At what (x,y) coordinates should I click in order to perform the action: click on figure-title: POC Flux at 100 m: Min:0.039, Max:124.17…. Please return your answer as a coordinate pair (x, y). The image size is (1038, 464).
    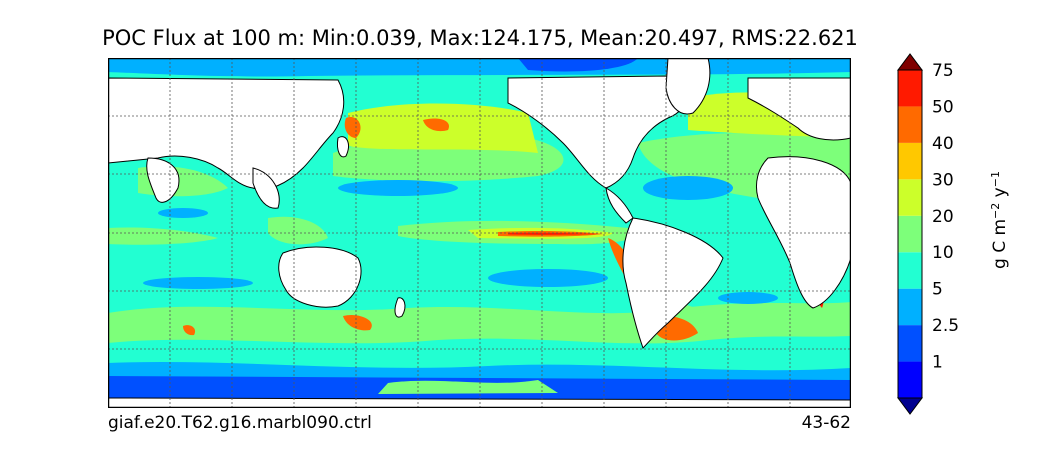
    Looking at the image, I should click on (480, 38).